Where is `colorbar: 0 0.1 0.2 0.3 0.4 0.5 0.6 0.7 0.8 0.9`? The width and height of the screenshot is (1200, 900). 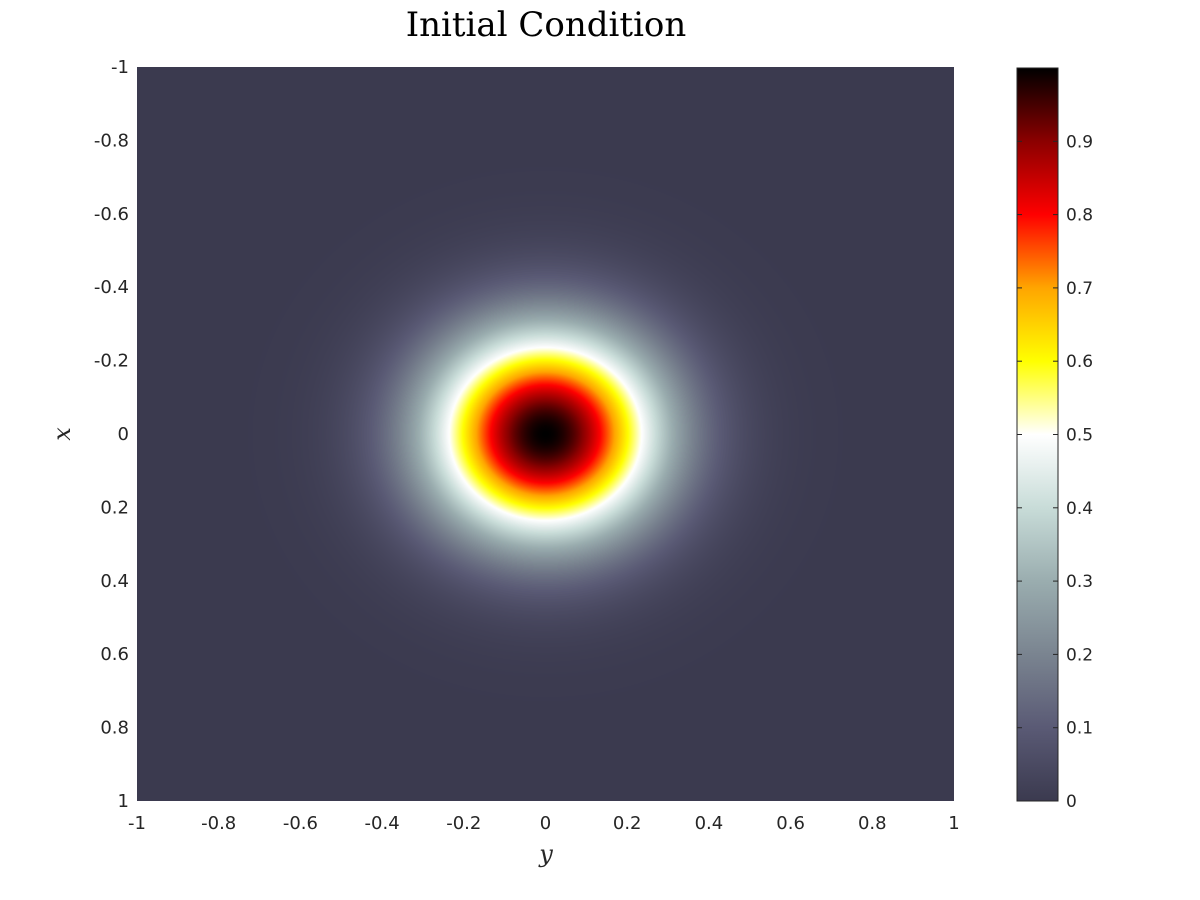 colorbar: 0 0.1 0.2 0.3 0.4 0.5 0.6 0.7 0.8 0.9 is located at coordinates (1054, 439).